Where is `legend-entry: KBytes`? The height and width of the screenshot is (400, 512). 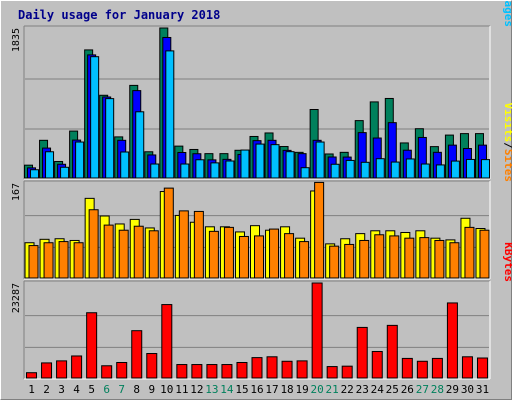
legend-entry: KBytes is located at coordinates (507, 262).